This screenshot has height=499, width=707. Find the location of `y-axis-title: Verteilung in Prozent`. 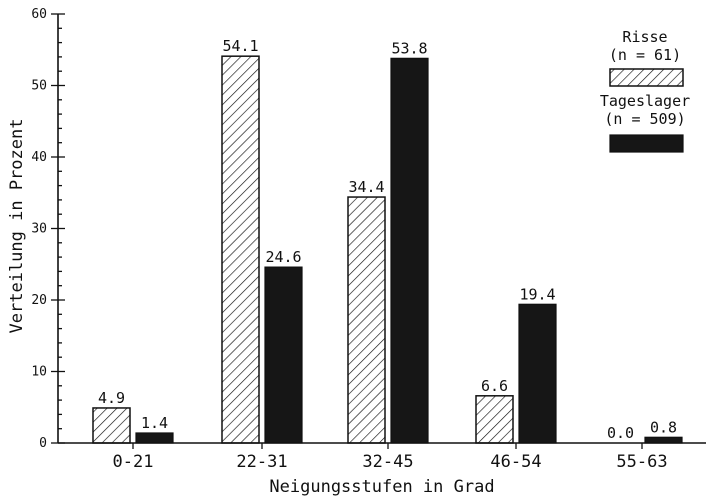

y-axis-title: Verteilung in Prozent is located at coordinates (17, 226).